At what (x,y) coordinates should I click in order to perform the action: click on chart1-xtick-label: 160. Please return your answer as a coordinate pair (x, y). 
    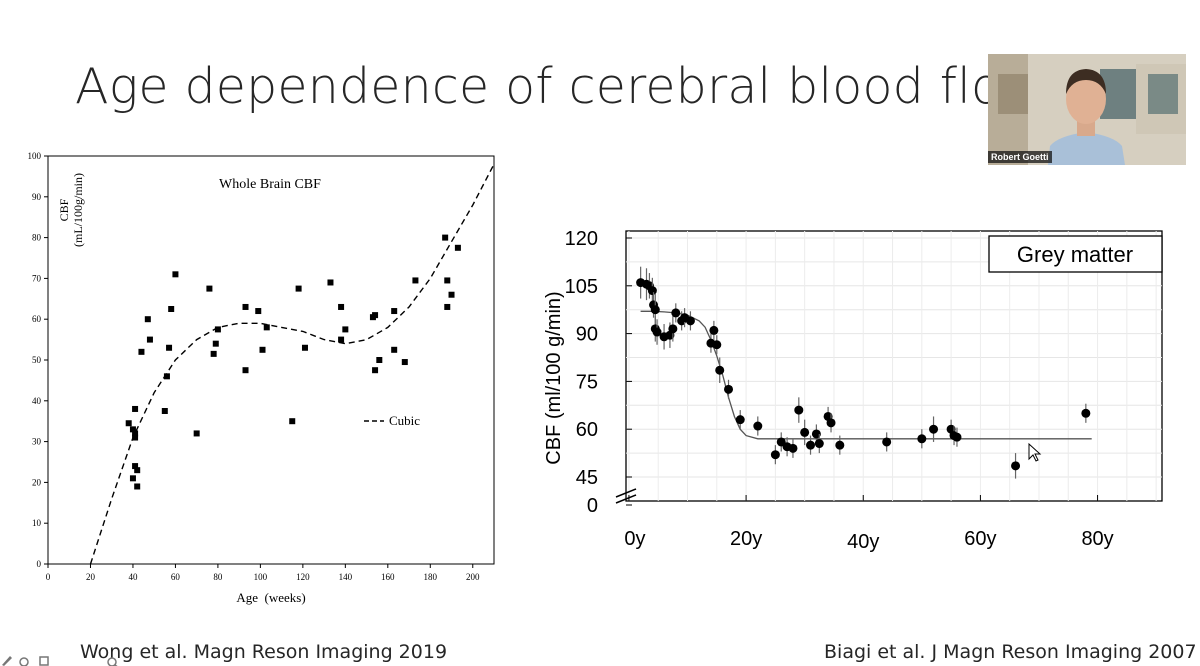
    Looking at the image, I should click on (388, 577).